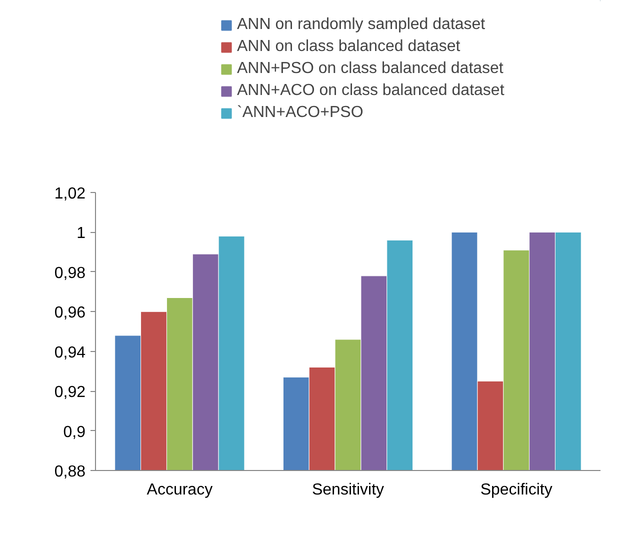 This screenshot has width=625, height=548. What do you see at coordinates (81, 233) in the screenshot?
I see `y-tick-label: 1` at bounding box center [81, 233].